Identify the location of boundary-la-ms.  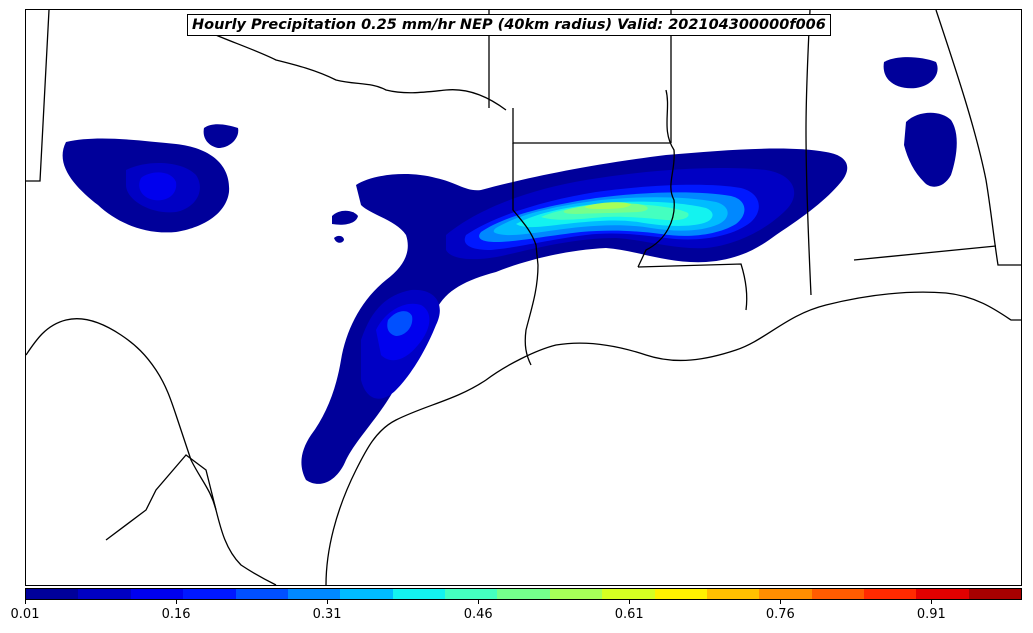
(692, 287).